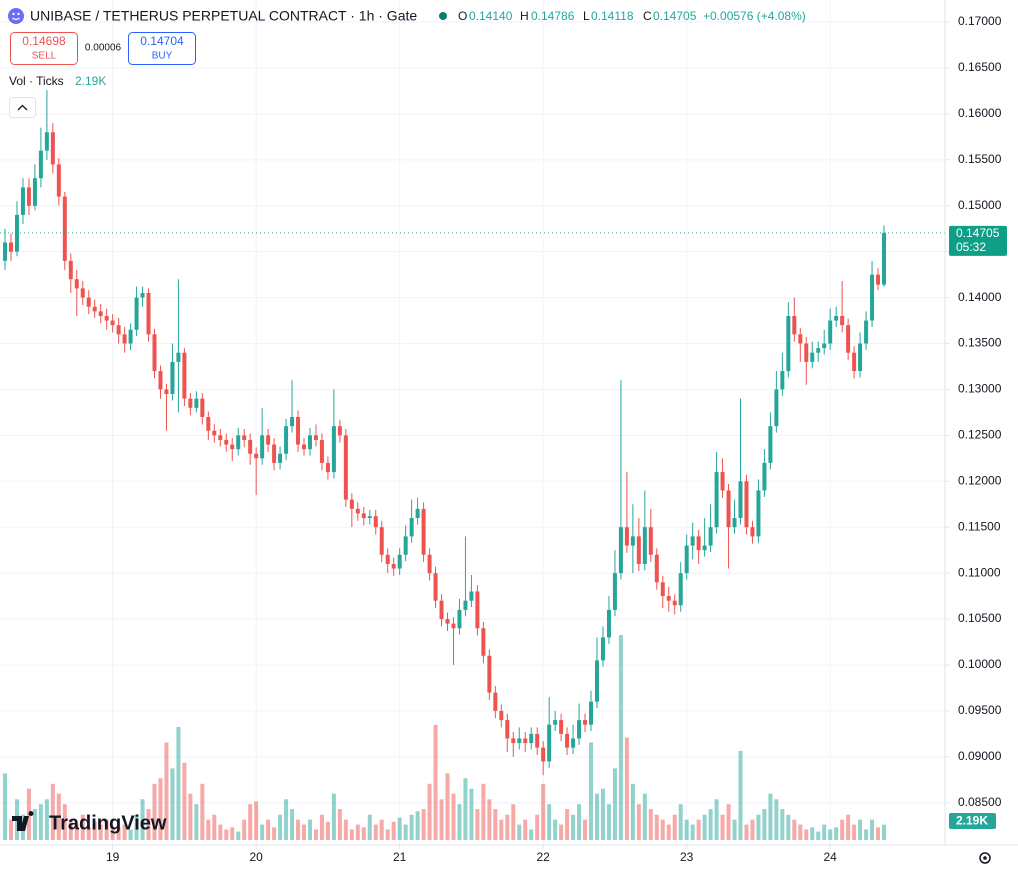 The width and height of the screenshot is (1018, 872). Describe the element at coordinates (491, 16) in the screenshot. I see `ohlc-value: 0.14140` at that location.